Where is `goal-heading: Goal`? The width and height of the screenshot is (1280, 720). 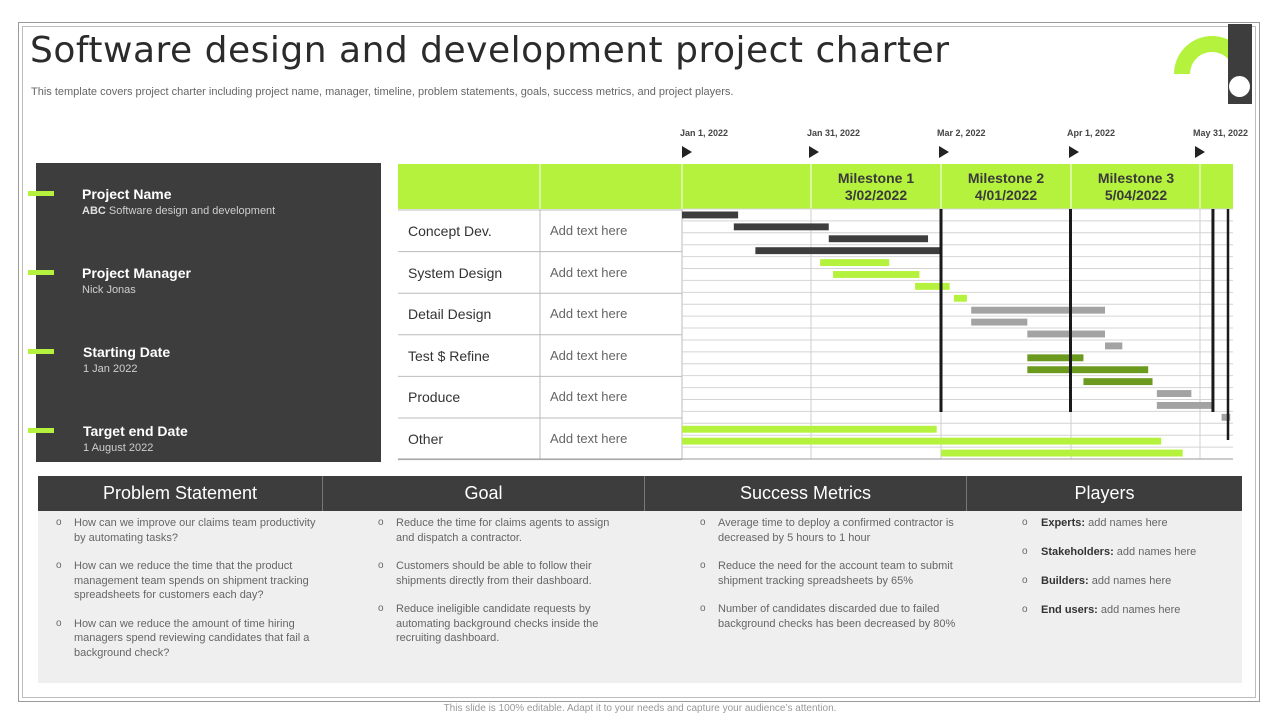 goal-heading: Goal is located at coordinates (484, 493).